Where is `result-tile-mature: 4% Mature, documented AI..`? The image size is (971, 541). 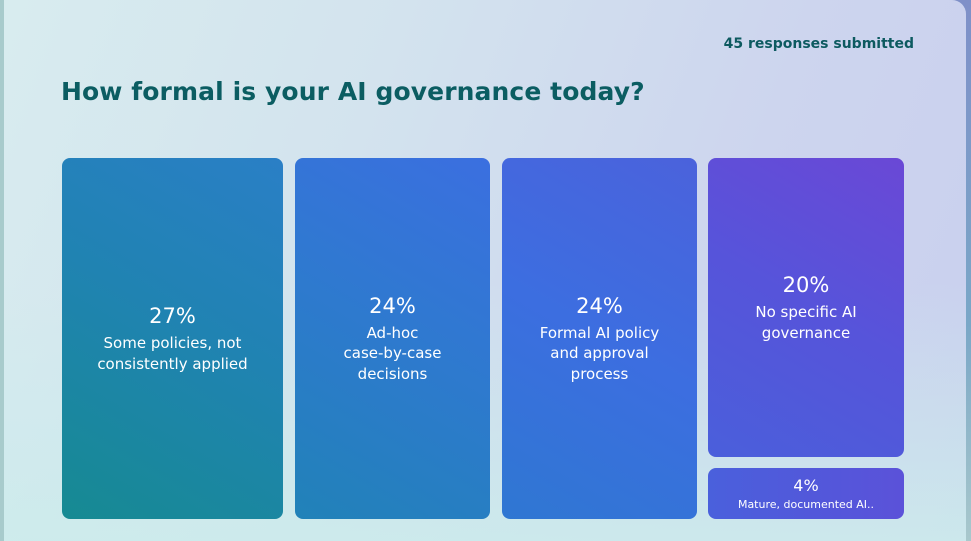 result-tile-mature: 4% Mature, documented AI.. is located at coordinates (806, 493).